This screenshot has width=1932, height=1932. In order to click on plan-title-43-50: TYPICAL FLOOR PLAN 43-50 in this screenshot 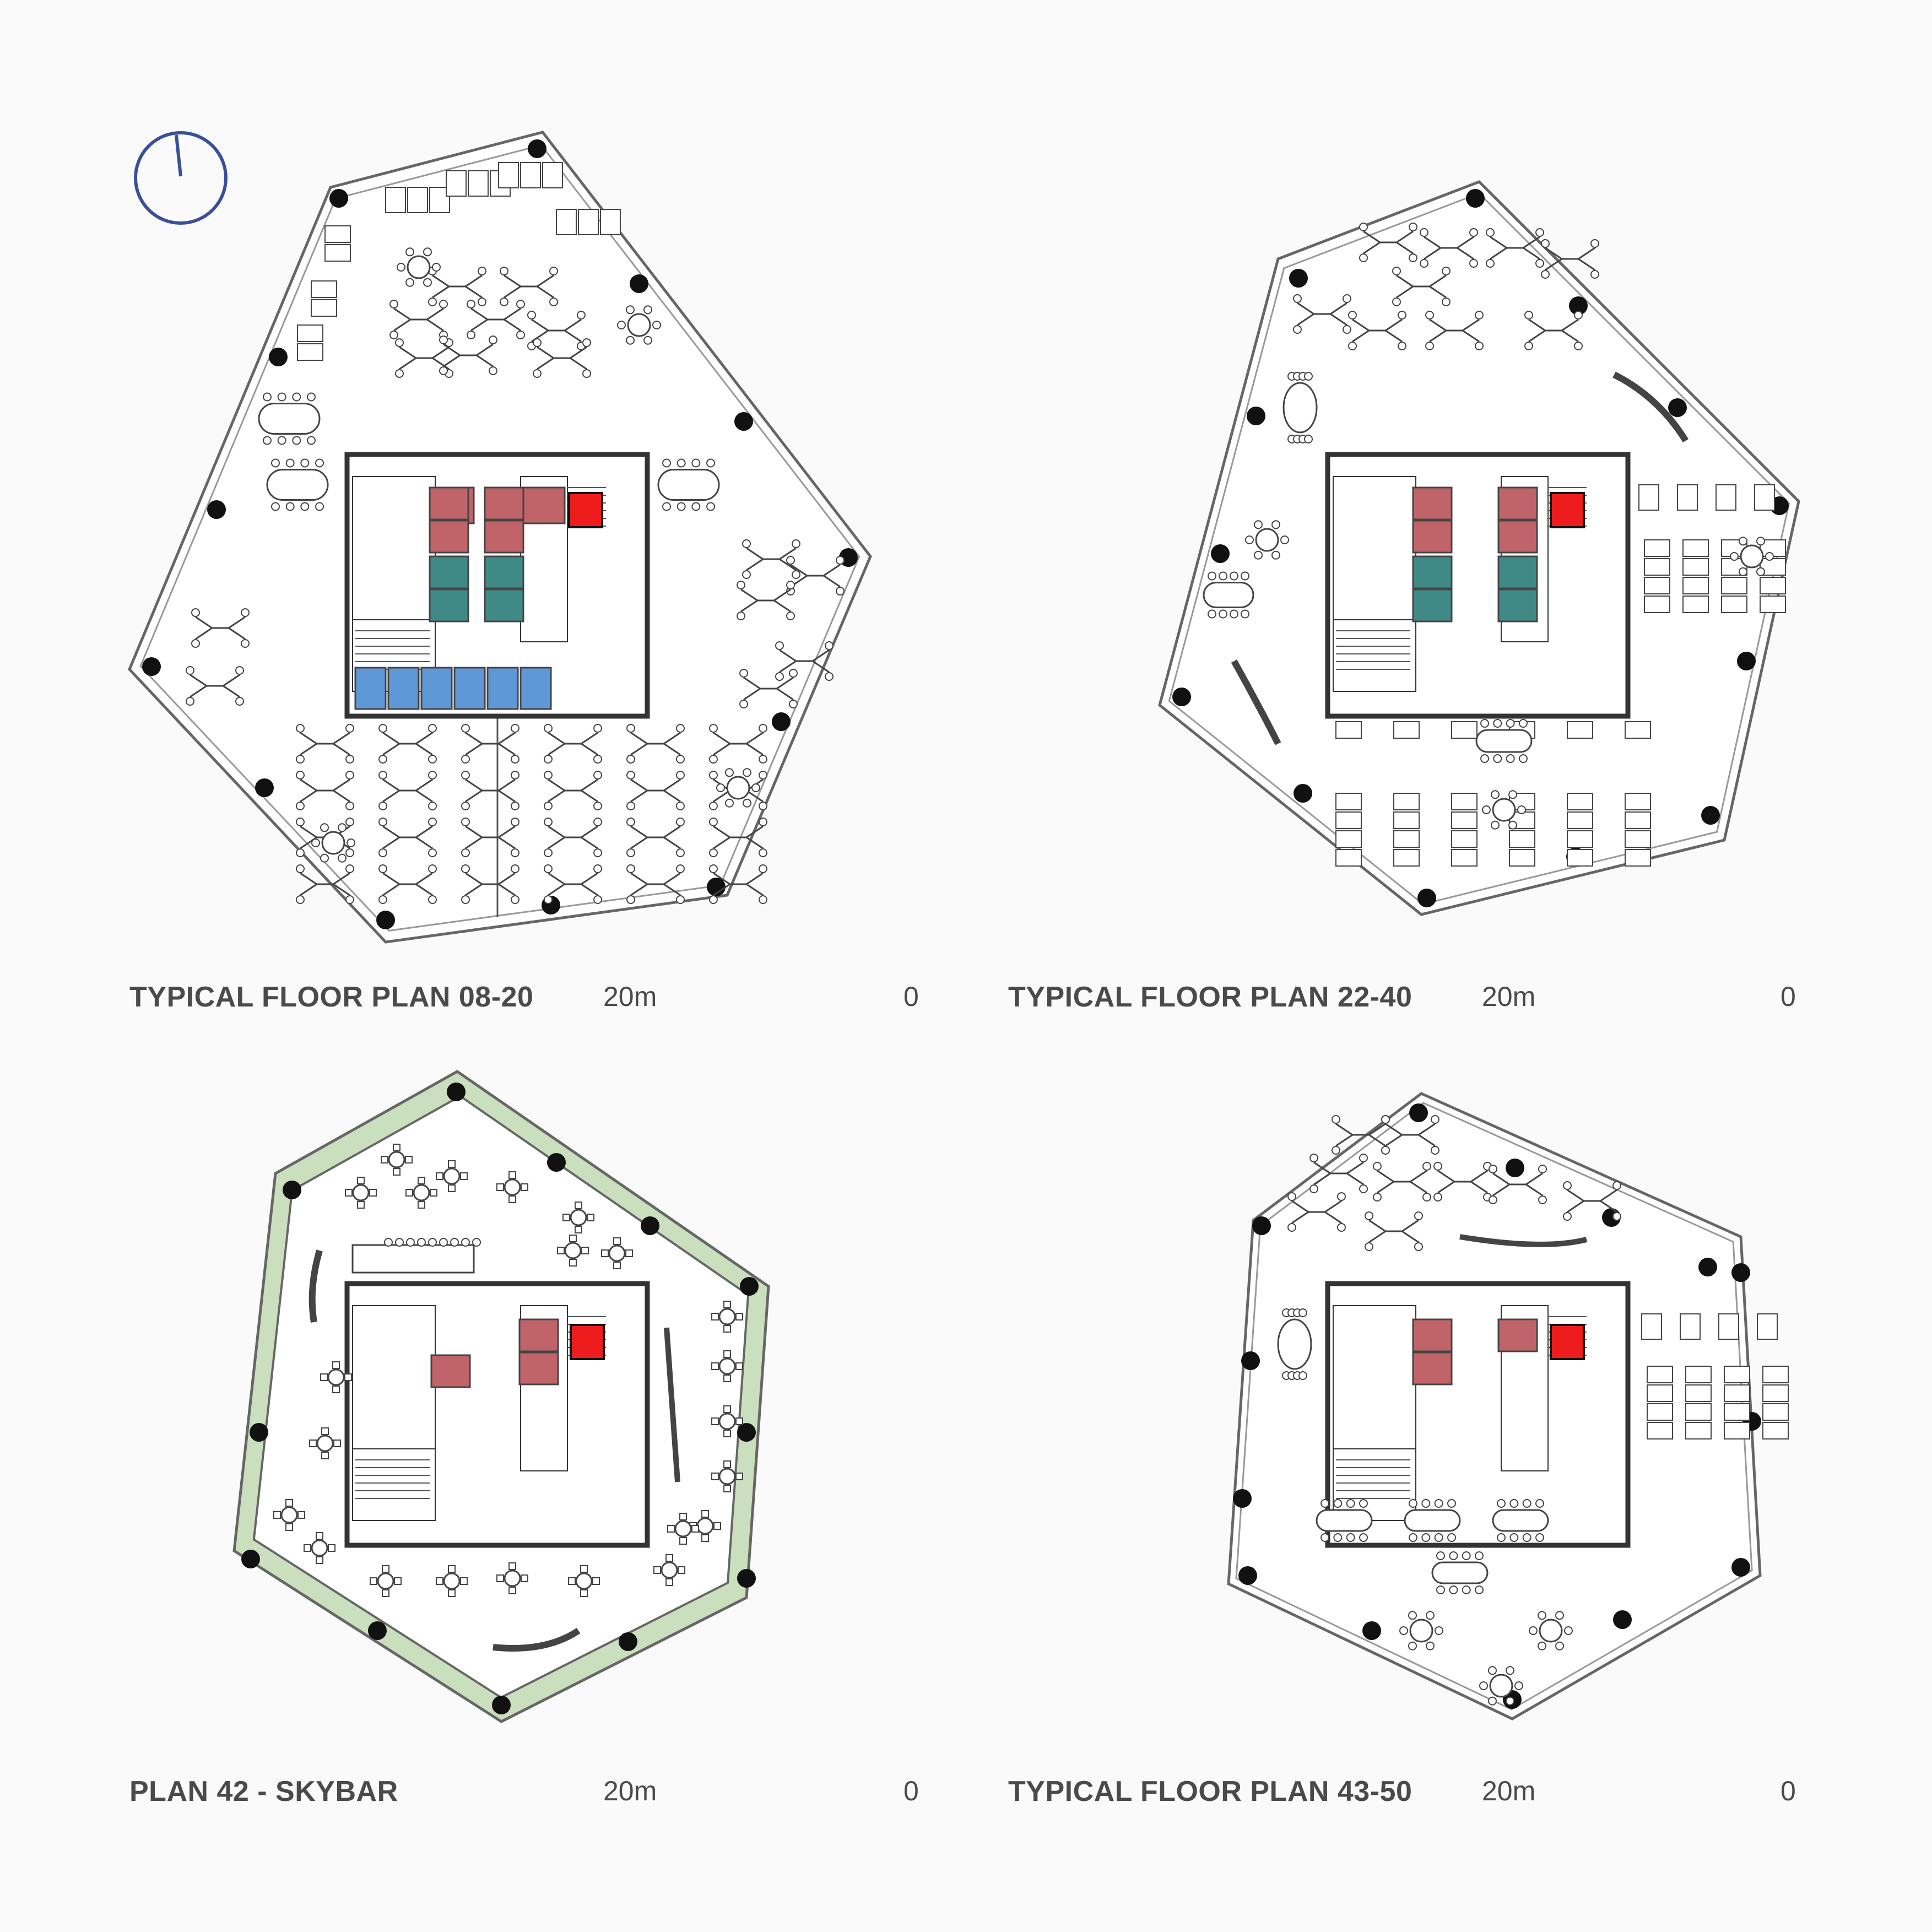, I will do `click(1210, 1792)`.